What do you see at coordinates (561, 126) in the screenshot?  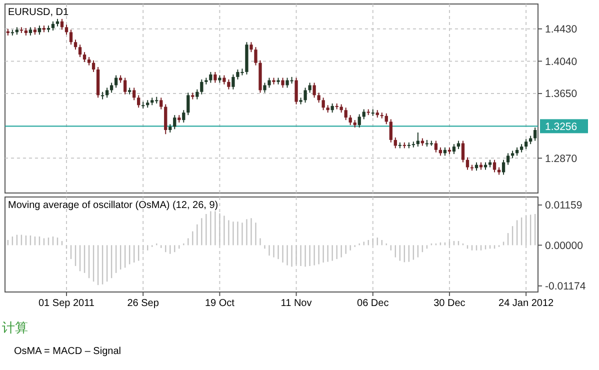 I see `ref-line-label: 1.3256` at bounding box center [561, 126].